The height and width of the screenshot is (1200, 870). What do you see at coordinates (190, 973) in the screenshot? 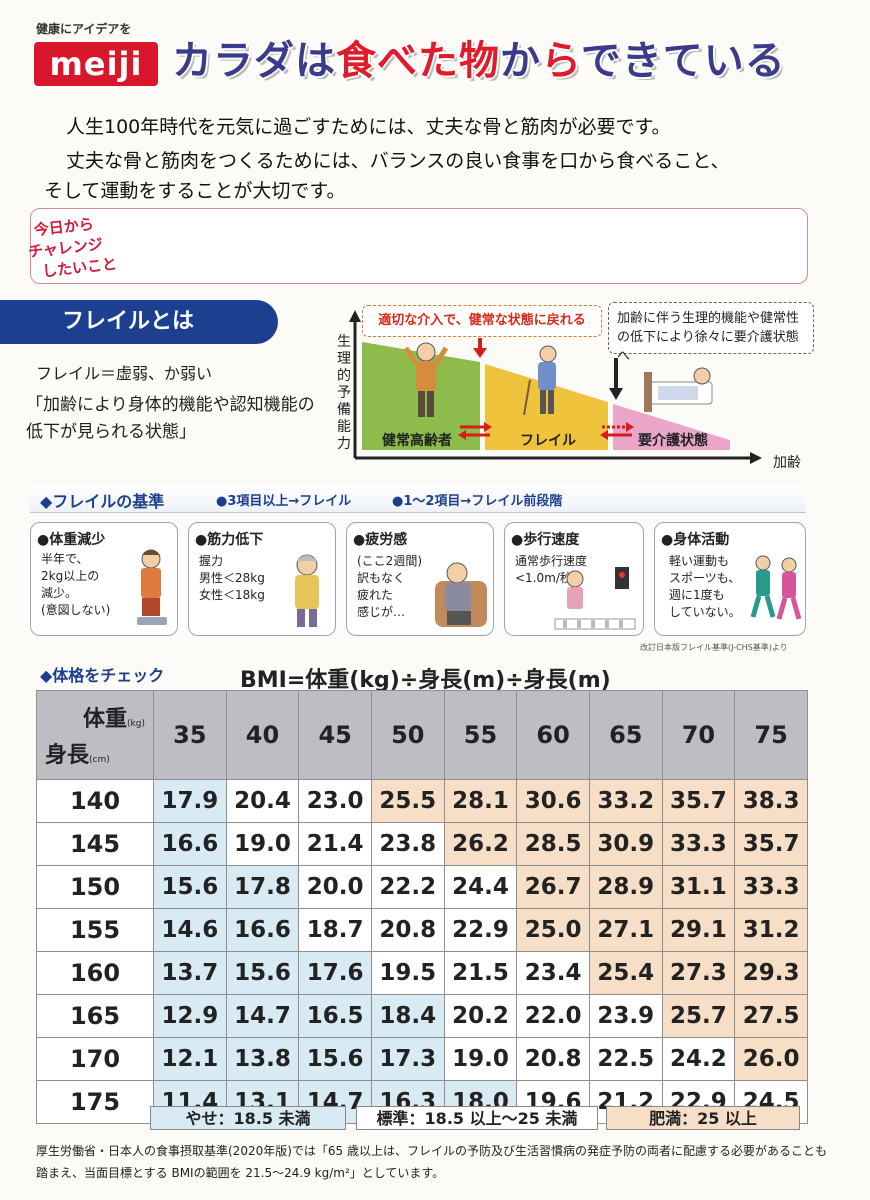
I see `bmi-cell: 13.7` at bounding box center [190, 973].